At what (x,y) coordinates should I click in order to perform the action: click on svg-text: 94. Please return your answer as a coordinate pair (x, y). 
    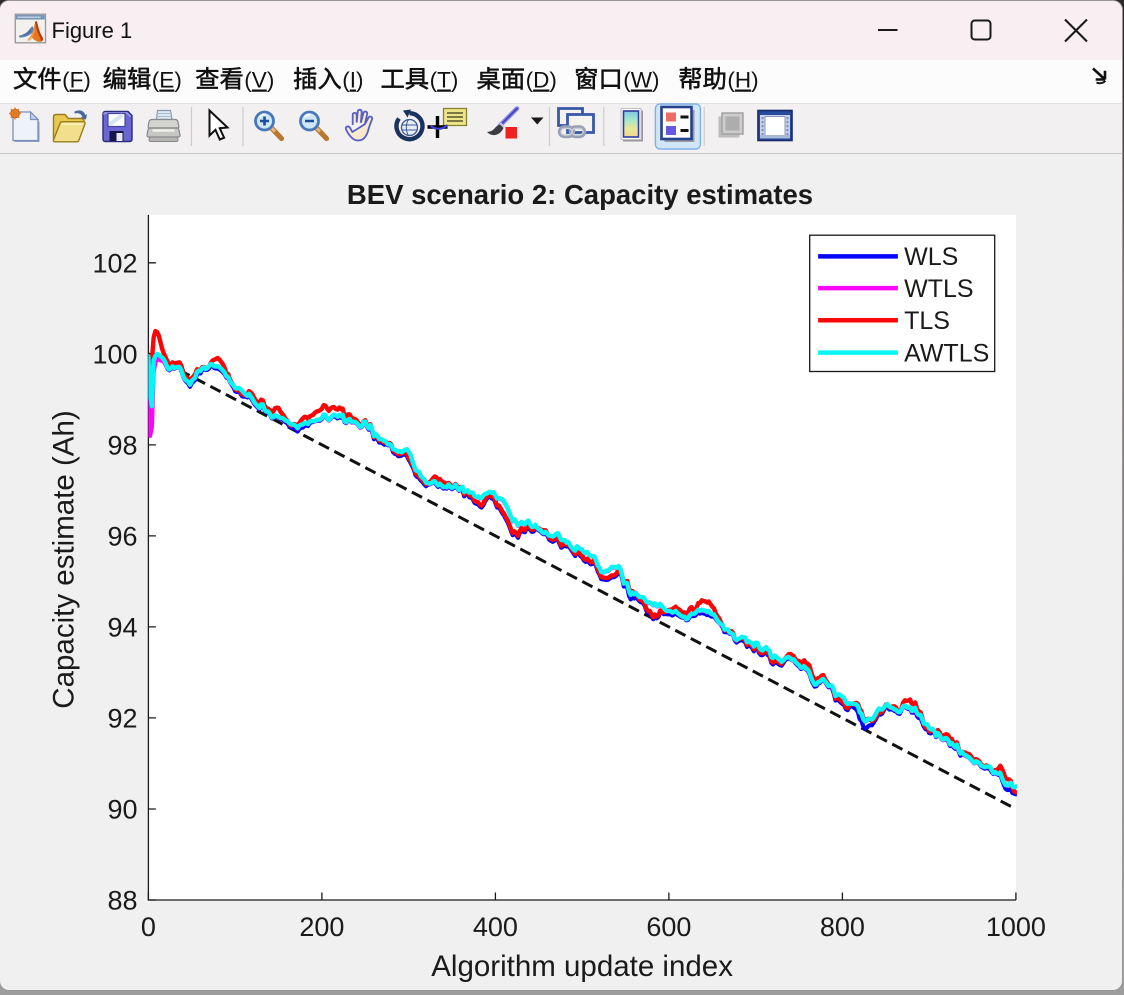
    Looking at the image, I should click on (122, 627).